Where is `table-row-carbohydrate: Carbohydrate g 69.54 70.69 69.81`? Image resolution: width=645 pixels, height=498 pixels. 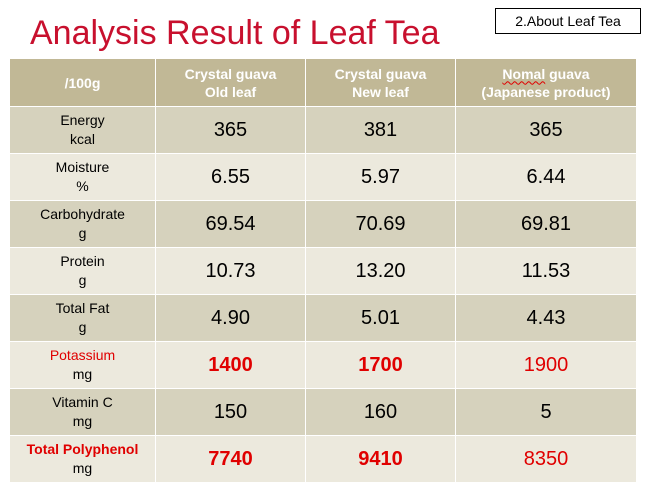
table-row-carbohydrate: Carbohydrate g 69.54 70.69 69.81 is located at coordinates (323, 224).